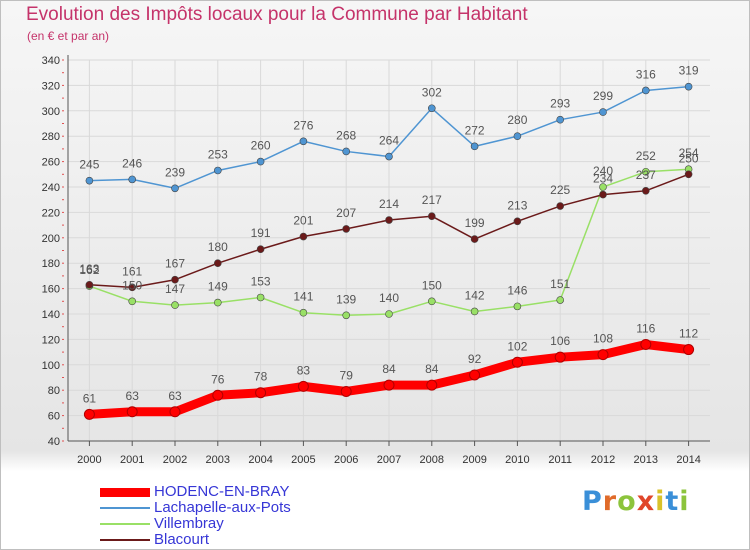  Describe the element at coordinates (304, 370) in the screenshot. I see `data-label: 83` at that location.